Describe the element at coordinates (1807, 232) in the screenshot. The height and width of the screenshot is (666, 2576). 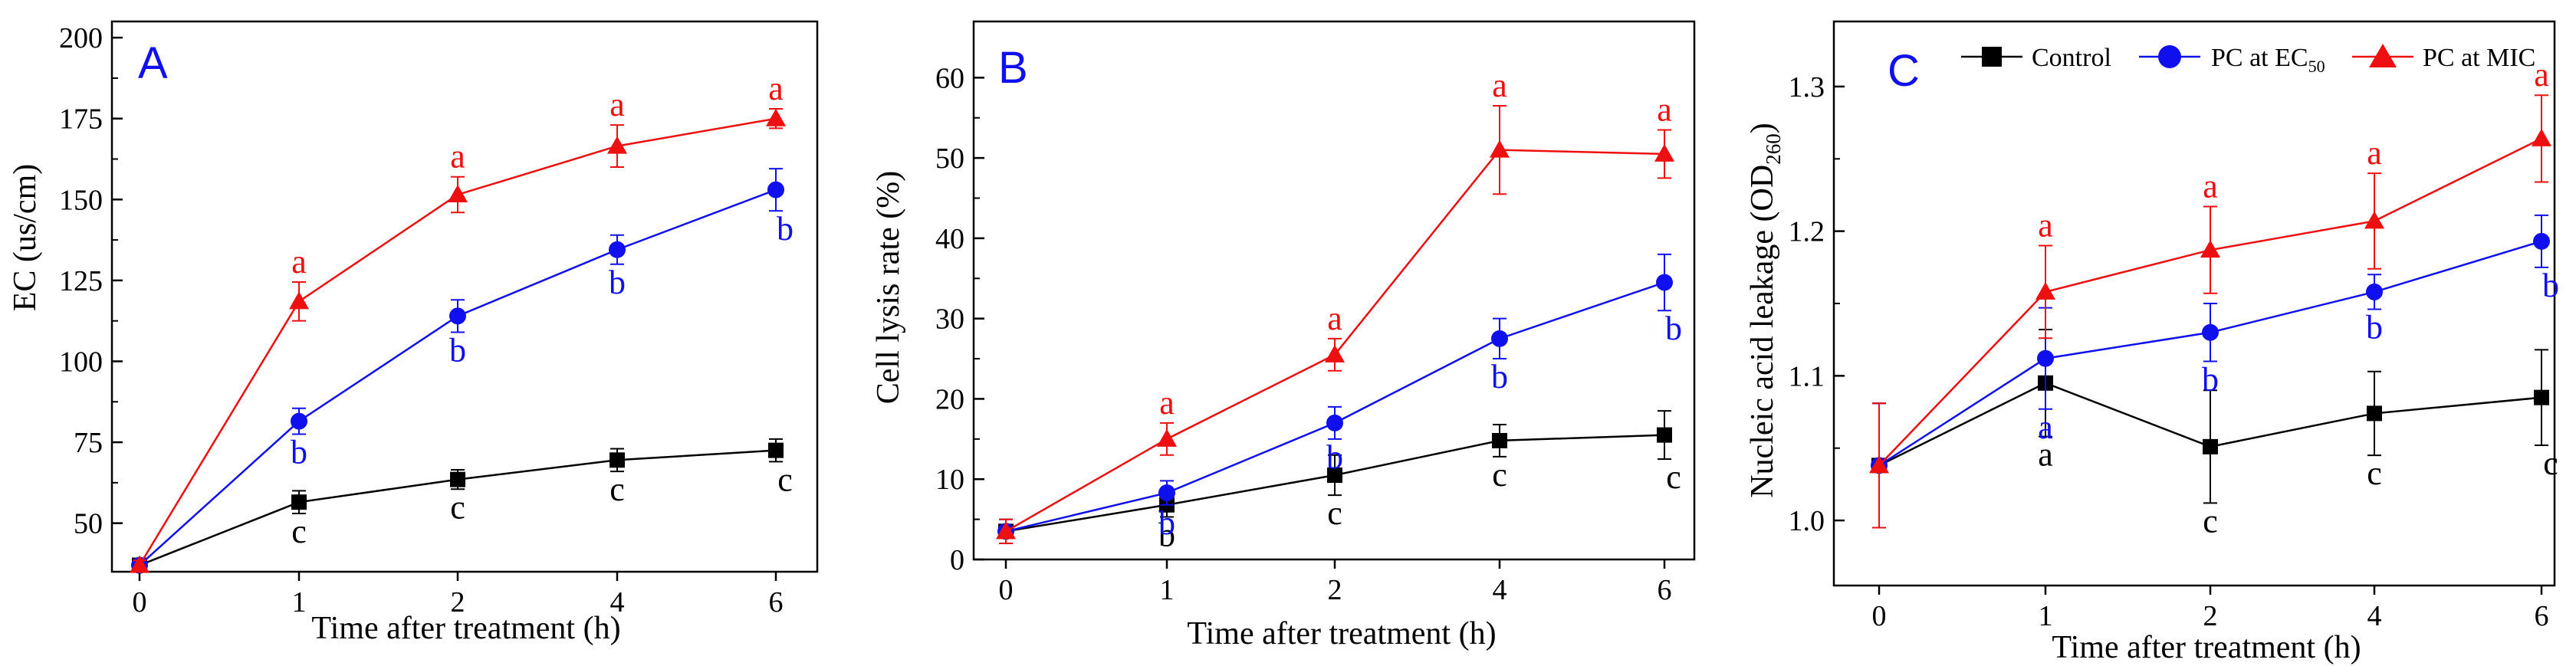
I see `panel-c-ytick-label: 1.2` at that location.